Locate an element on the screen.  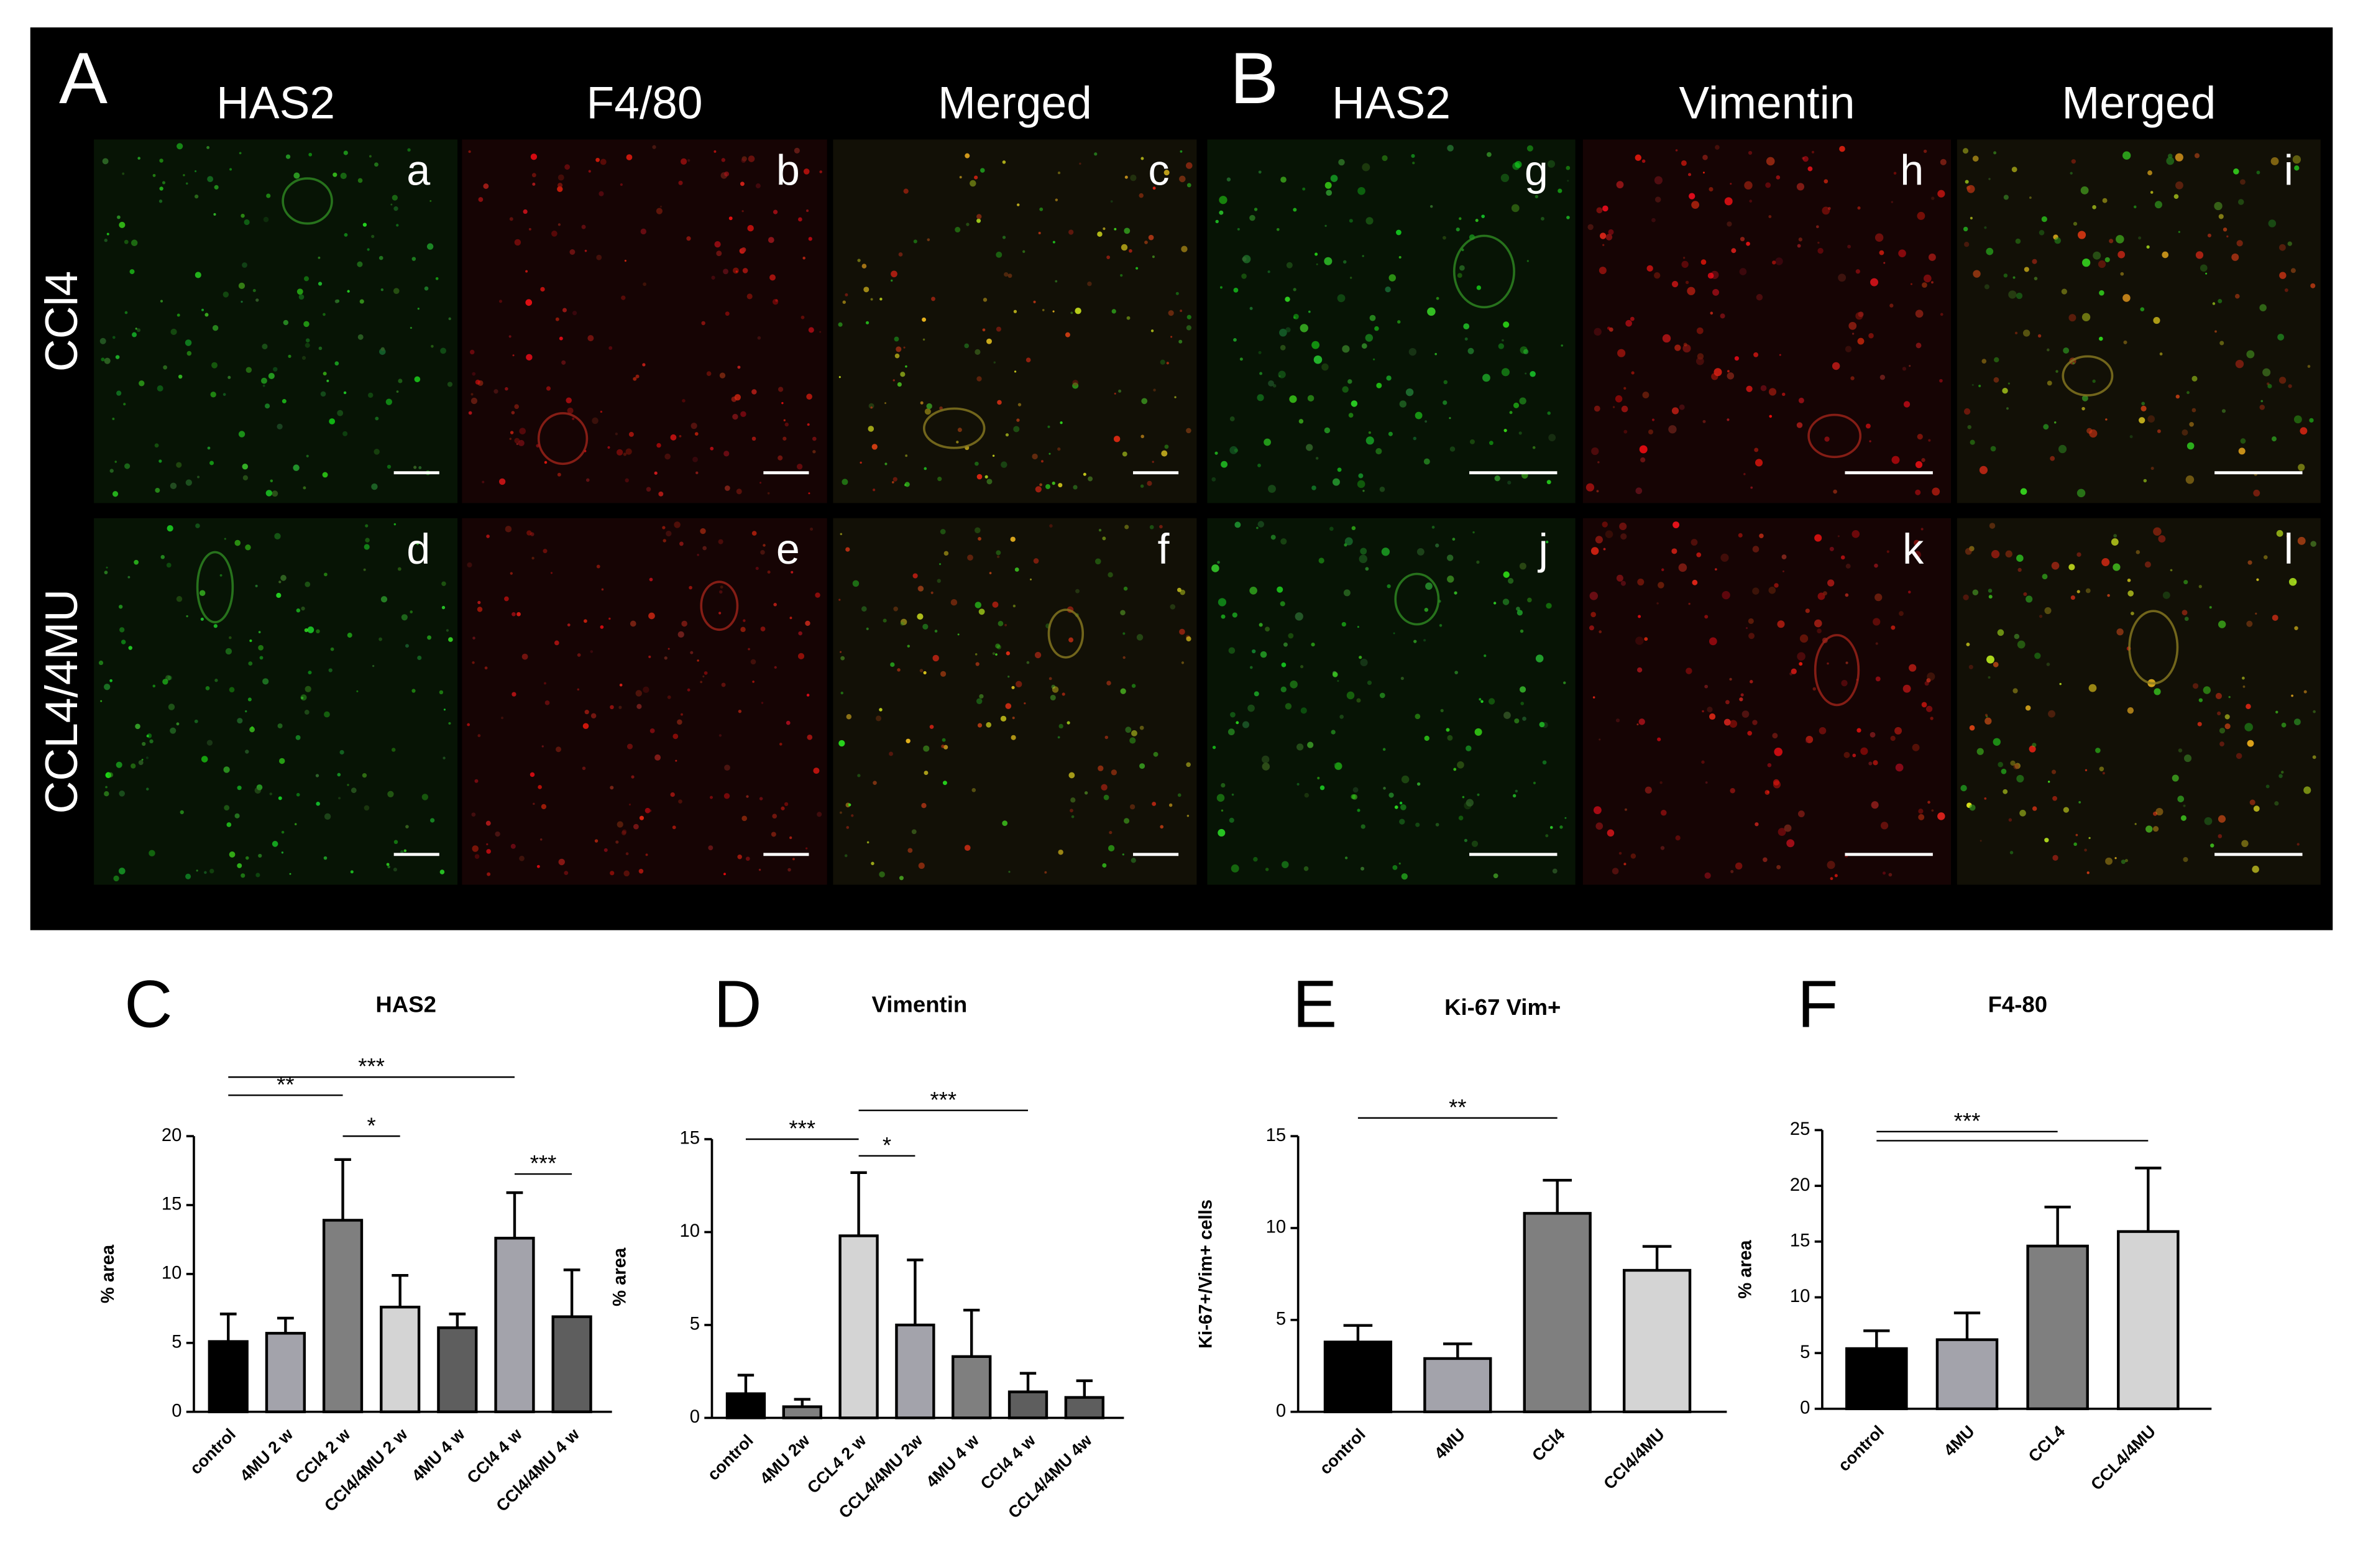
bar is located at coordinates (745, 1405).